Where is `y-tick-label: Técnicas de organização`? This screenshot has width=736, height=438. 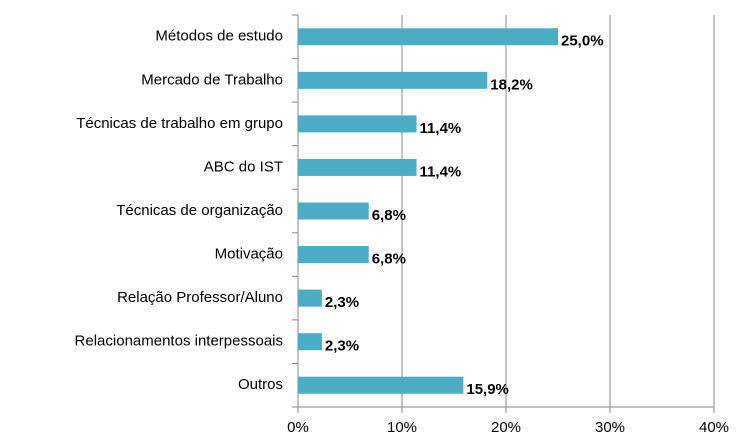 y-tick-label: Técnicas de organização is located at coordinates (199, 210).